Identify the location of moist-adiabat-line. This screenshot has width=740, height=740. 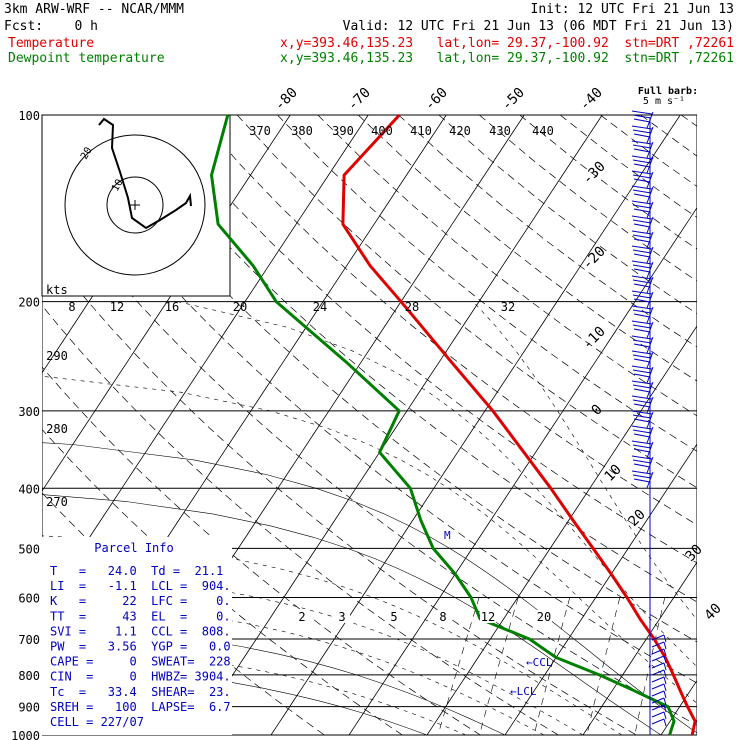
(254, 689).